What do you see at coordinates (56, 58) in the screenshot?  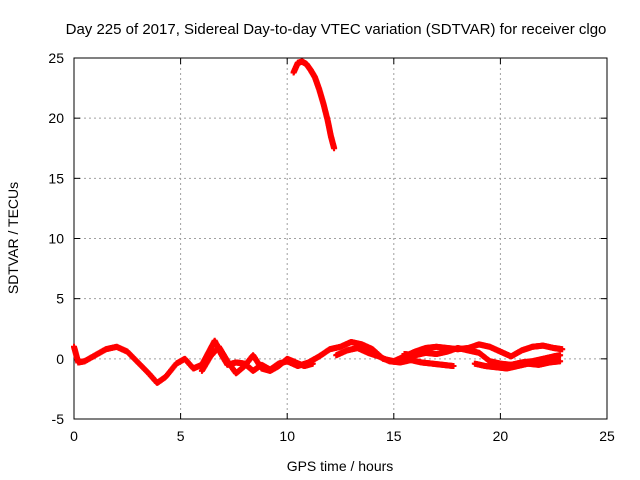 I see `y-tick-label: 25` at bounding box center [56, 58].